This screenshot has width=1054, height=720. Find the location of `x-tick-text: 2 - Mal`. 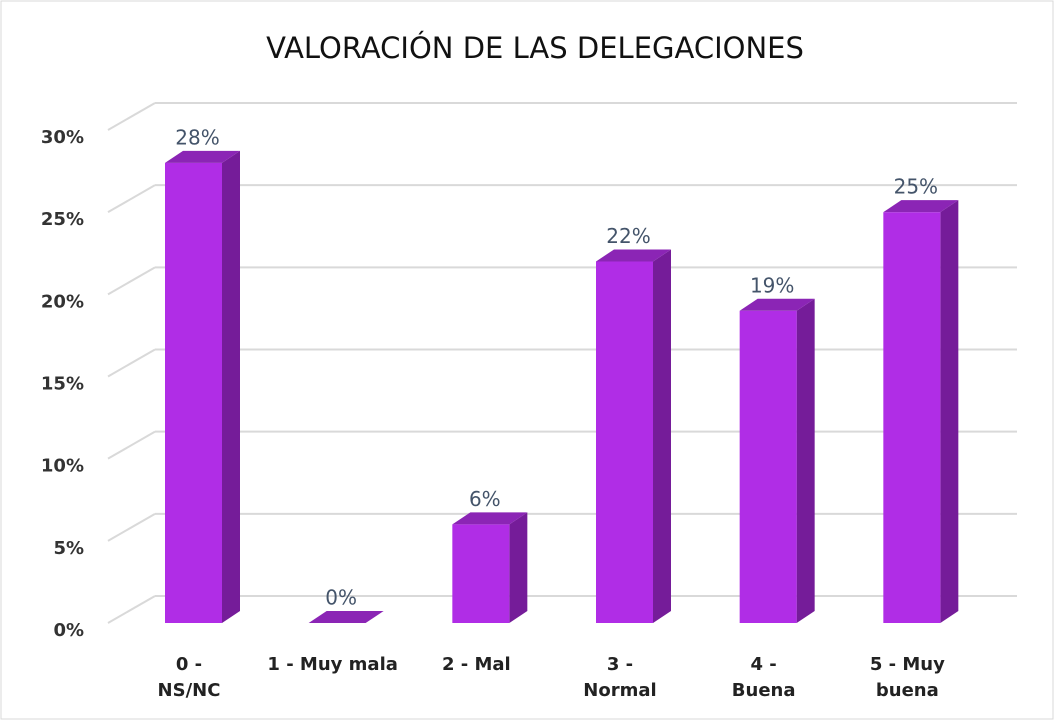

x-tick-text: 2 - Mal is located at coordinates (476, 664).